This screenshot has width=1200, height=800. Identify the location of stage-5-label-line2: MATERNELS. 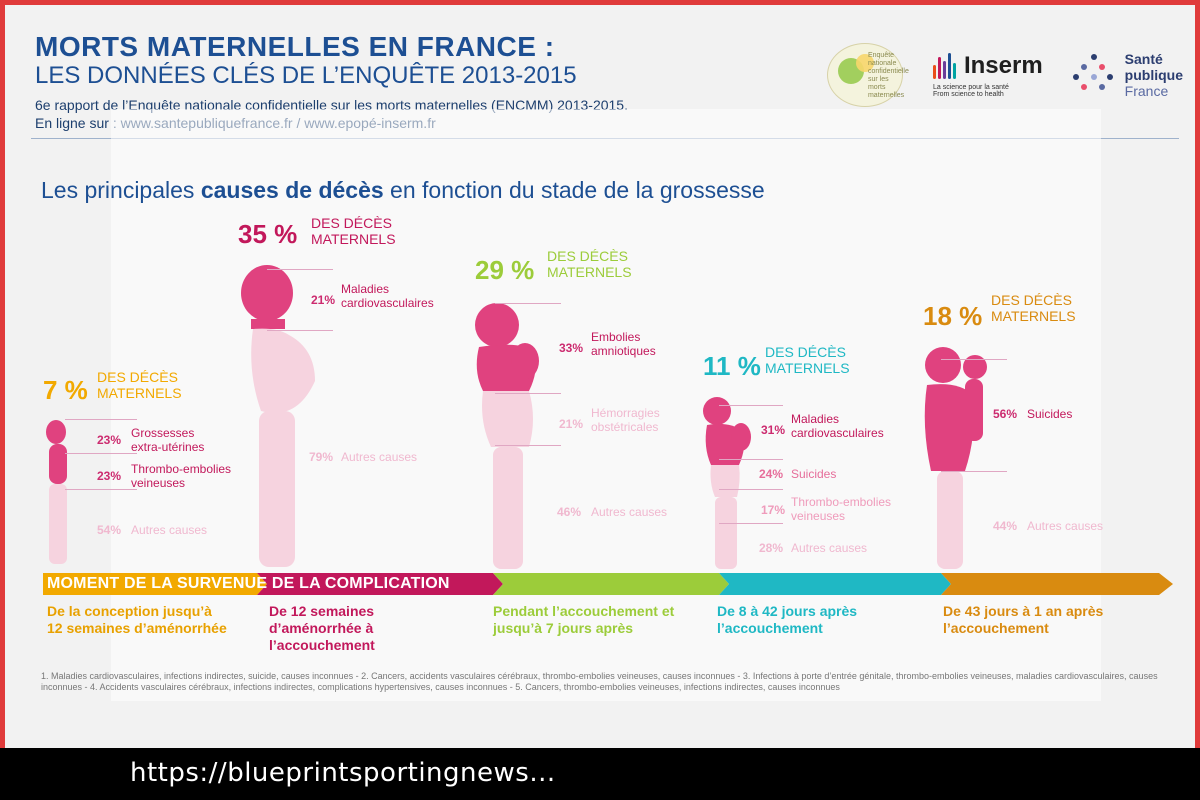
(1033, 316).